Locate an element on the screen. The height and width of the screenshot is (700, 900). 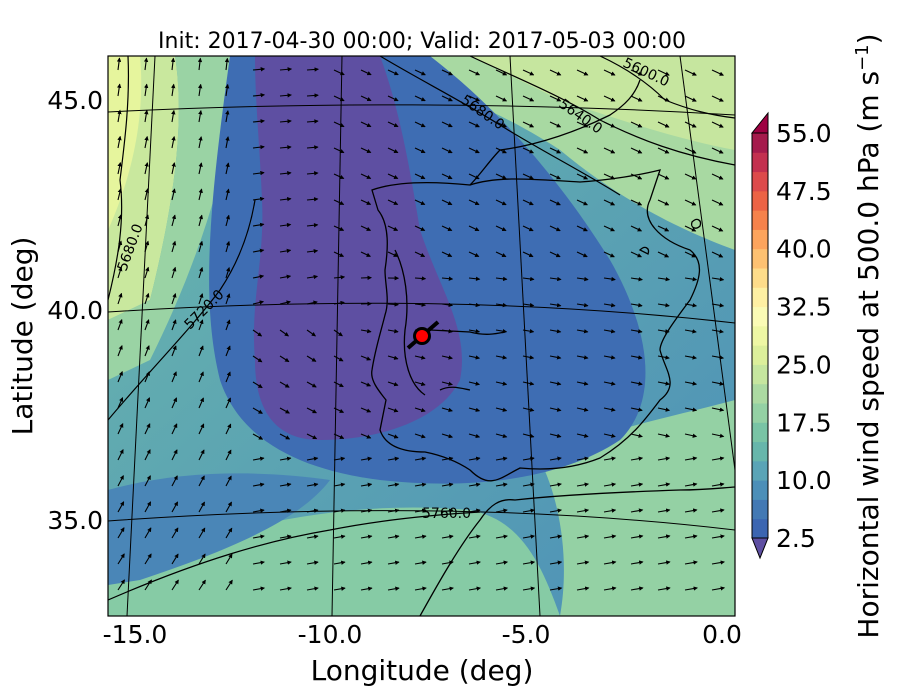
colorbar-band is located at coordinates (760, 181).